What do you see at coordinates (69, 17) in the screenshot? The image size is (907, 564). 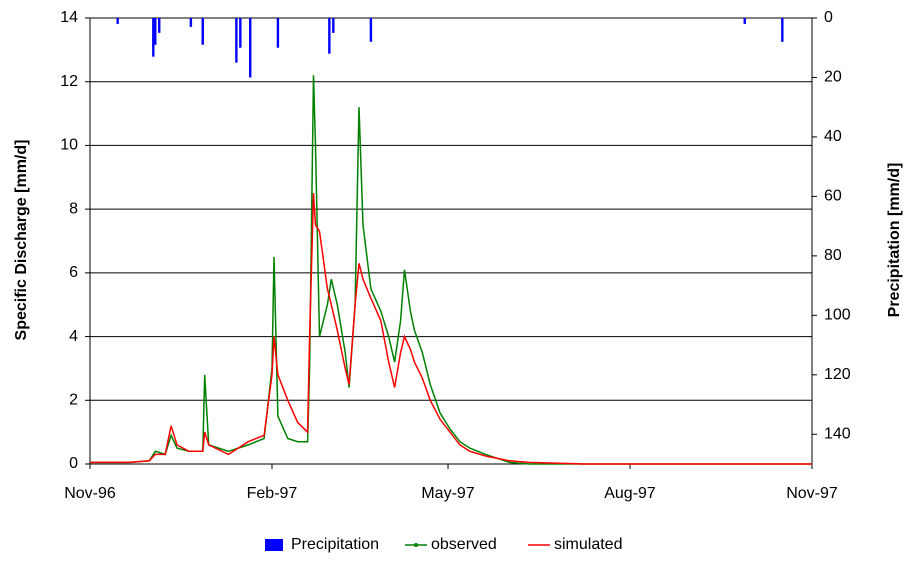 I see `y-tick-label: 14` at bounding box center [69, 17].